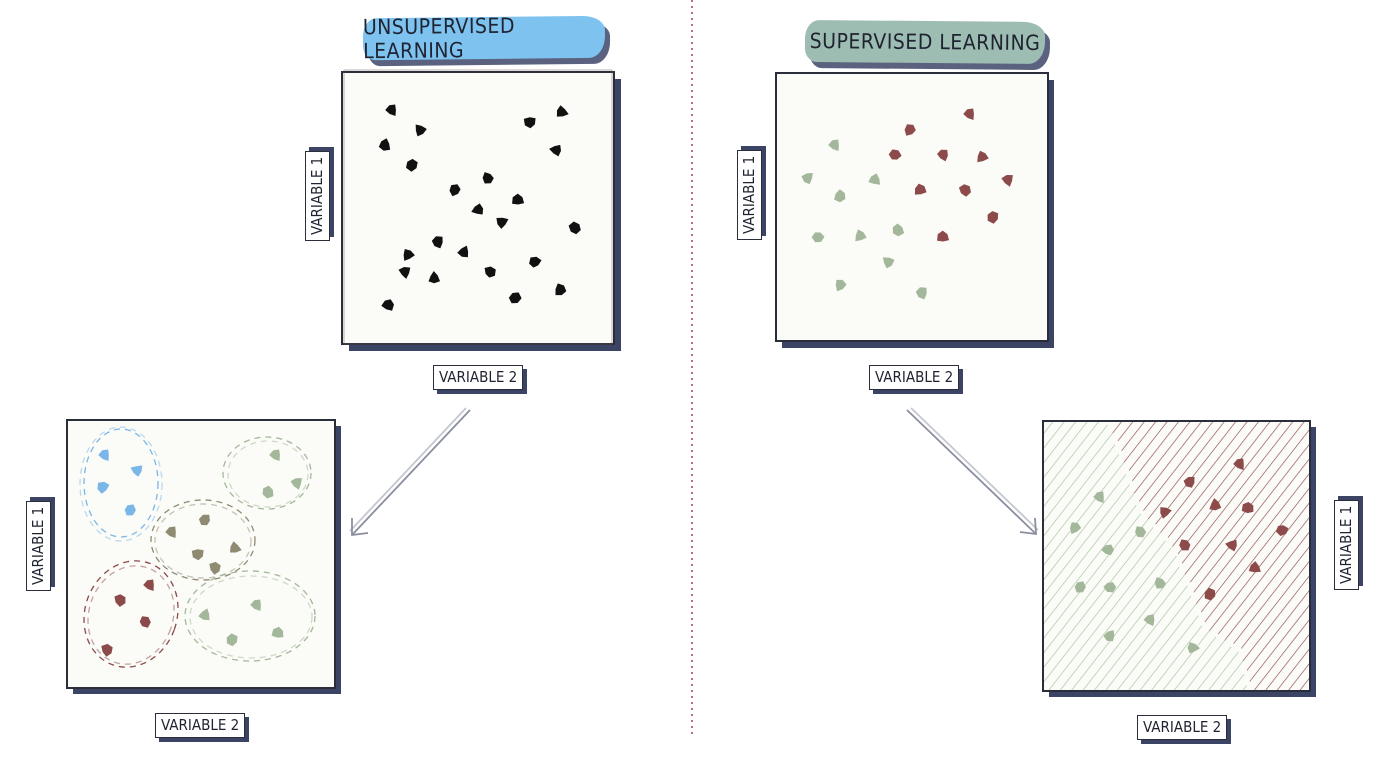  I want to click on cluster-tan-outline, so click(203, 540).